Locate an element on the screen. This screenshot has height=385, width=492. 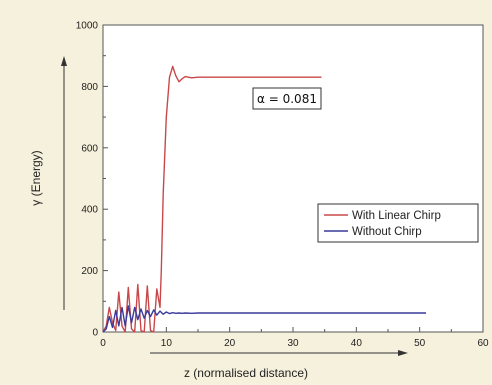
y-tick-label: 0 is located at coordinates (95, 333).